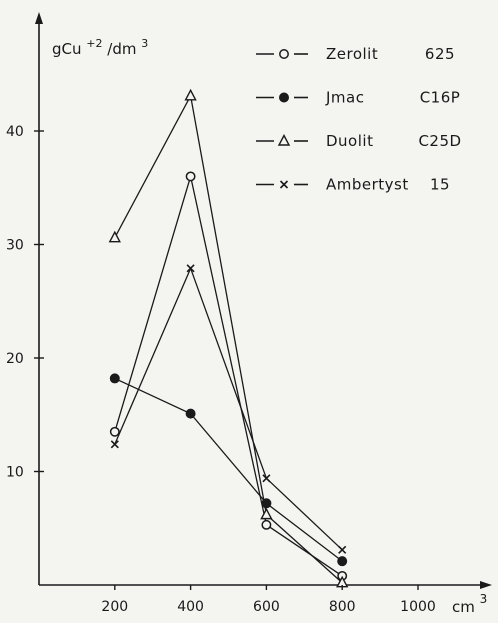 This screenshot has height=623, width=498. What do you see at coordinates (440, 185) in the screenshot?
I see `legend-label-code: 15` at bounding box center [440, 185].